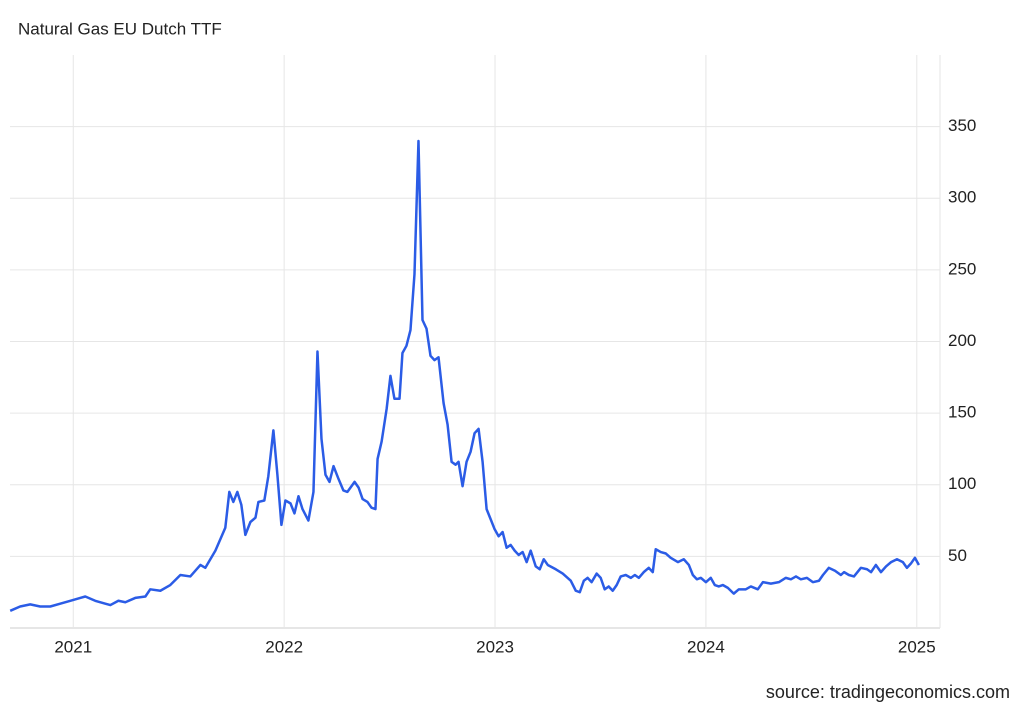  Describe the element at coordinates (962, 483) in the screenshot. I see `y-tick-label: 100` at that location.